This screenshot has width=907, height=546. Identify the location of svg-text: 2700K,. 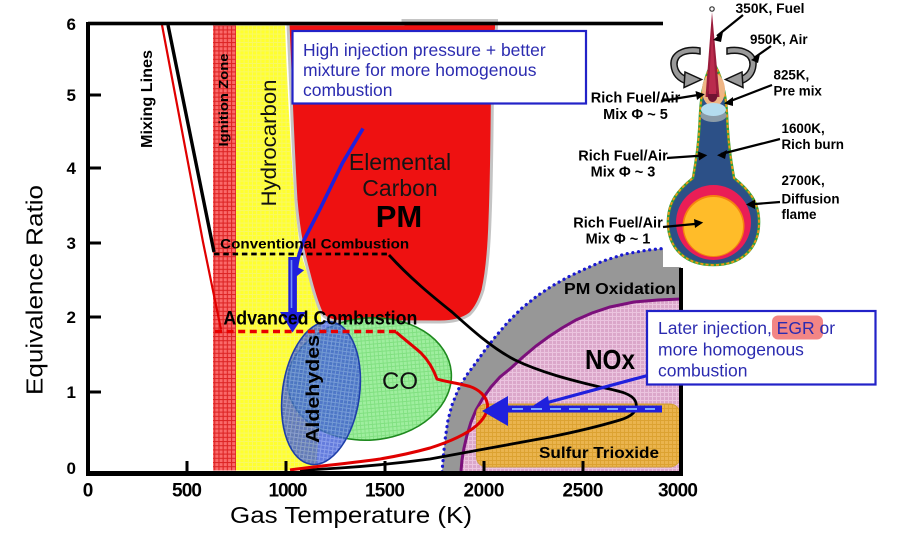
(803, 180).